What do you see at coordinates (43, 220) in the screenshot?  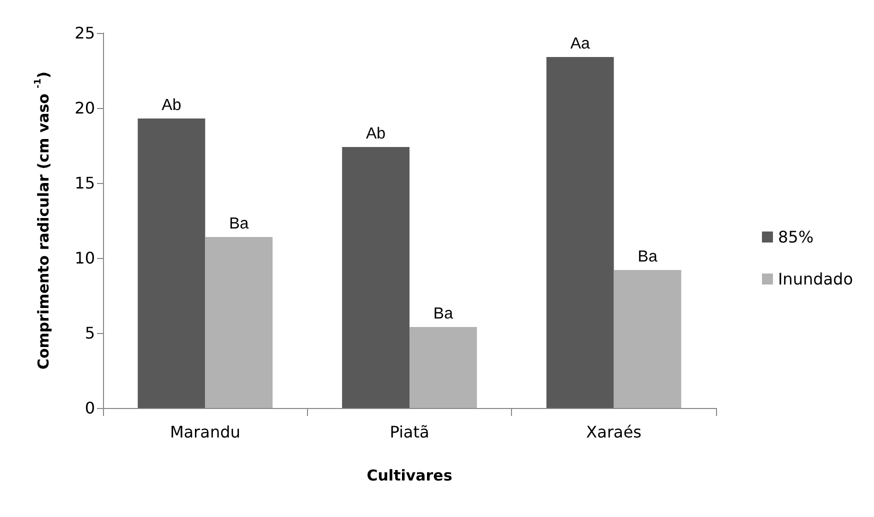 I see `y-axis-title: Comprimento radicular (cm vaso -1)` at bounding box center [43, 220].